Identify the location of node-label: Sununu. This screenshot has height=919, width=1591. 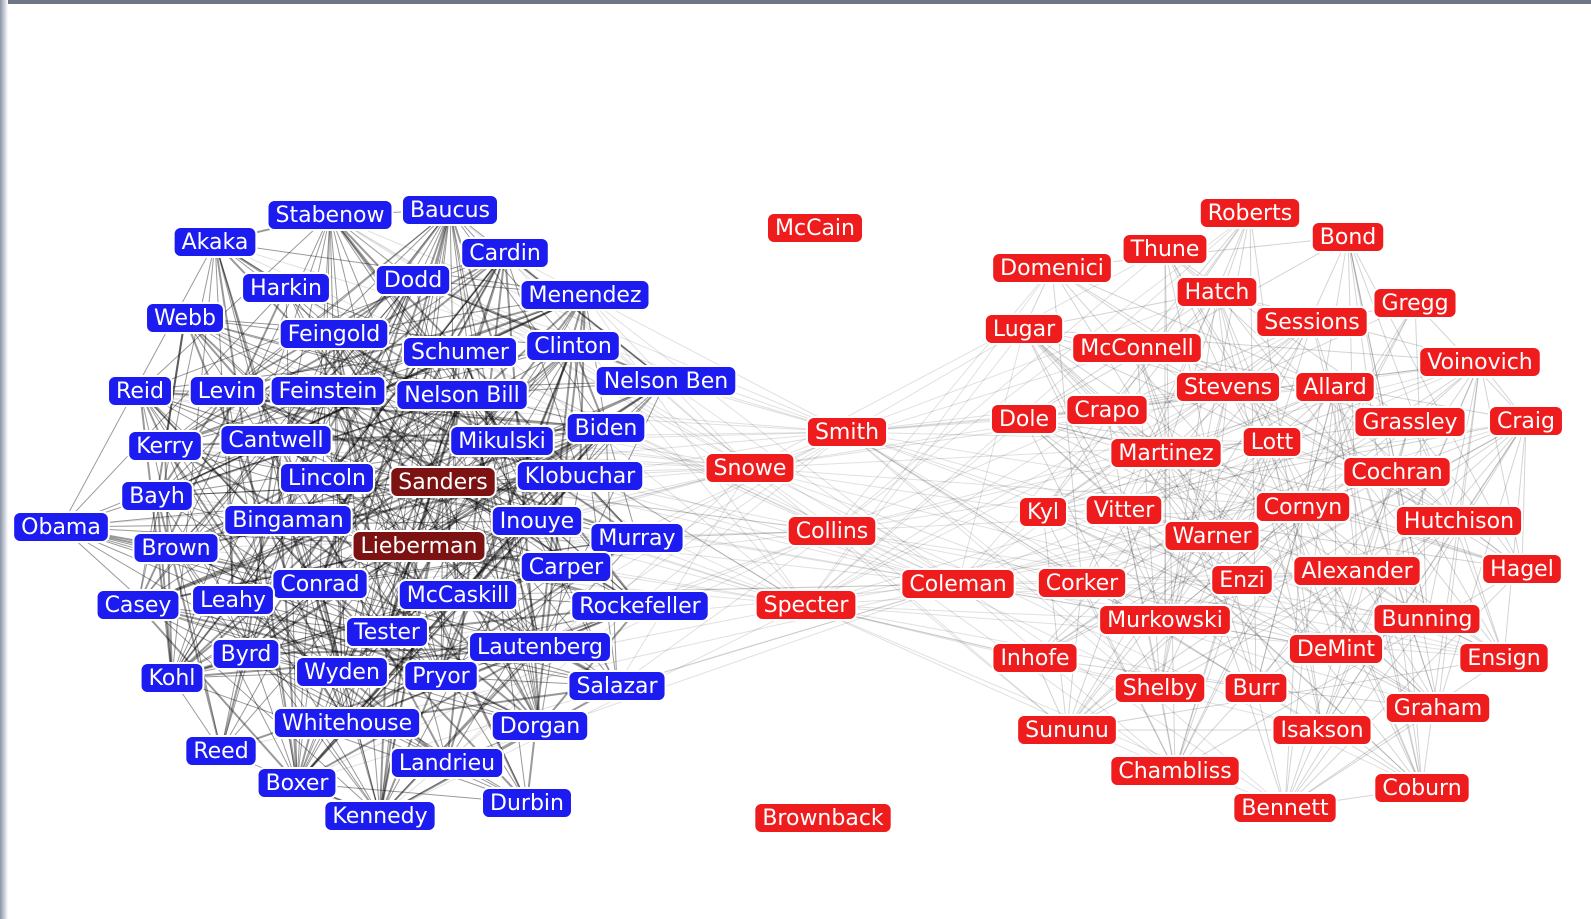
(1067, 730).